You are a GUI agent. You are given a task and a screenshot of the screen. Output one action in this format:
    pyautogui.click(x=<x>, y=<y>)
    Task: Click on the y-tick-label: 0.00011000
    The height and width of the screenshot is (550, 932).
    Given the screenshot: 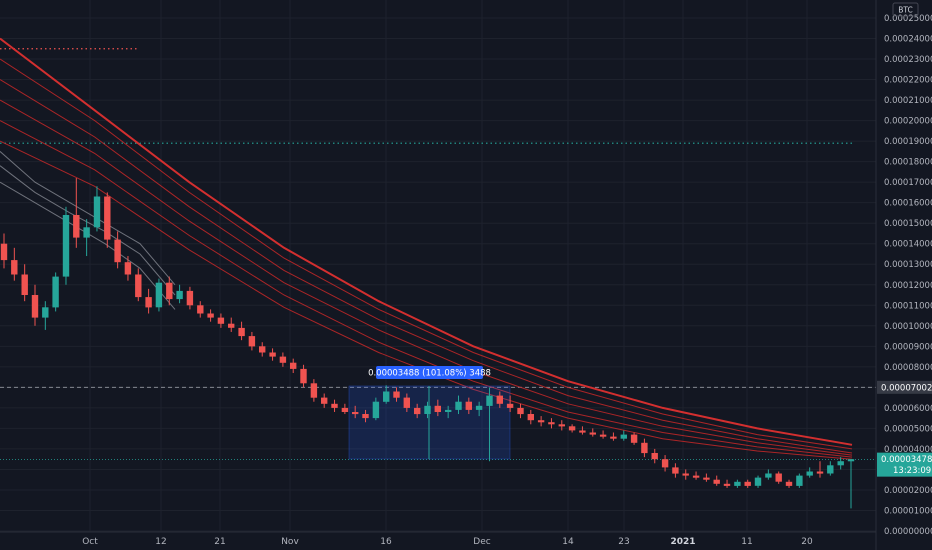 What is the action you would take?
    pyautogui.click(x=908, y=306)
    